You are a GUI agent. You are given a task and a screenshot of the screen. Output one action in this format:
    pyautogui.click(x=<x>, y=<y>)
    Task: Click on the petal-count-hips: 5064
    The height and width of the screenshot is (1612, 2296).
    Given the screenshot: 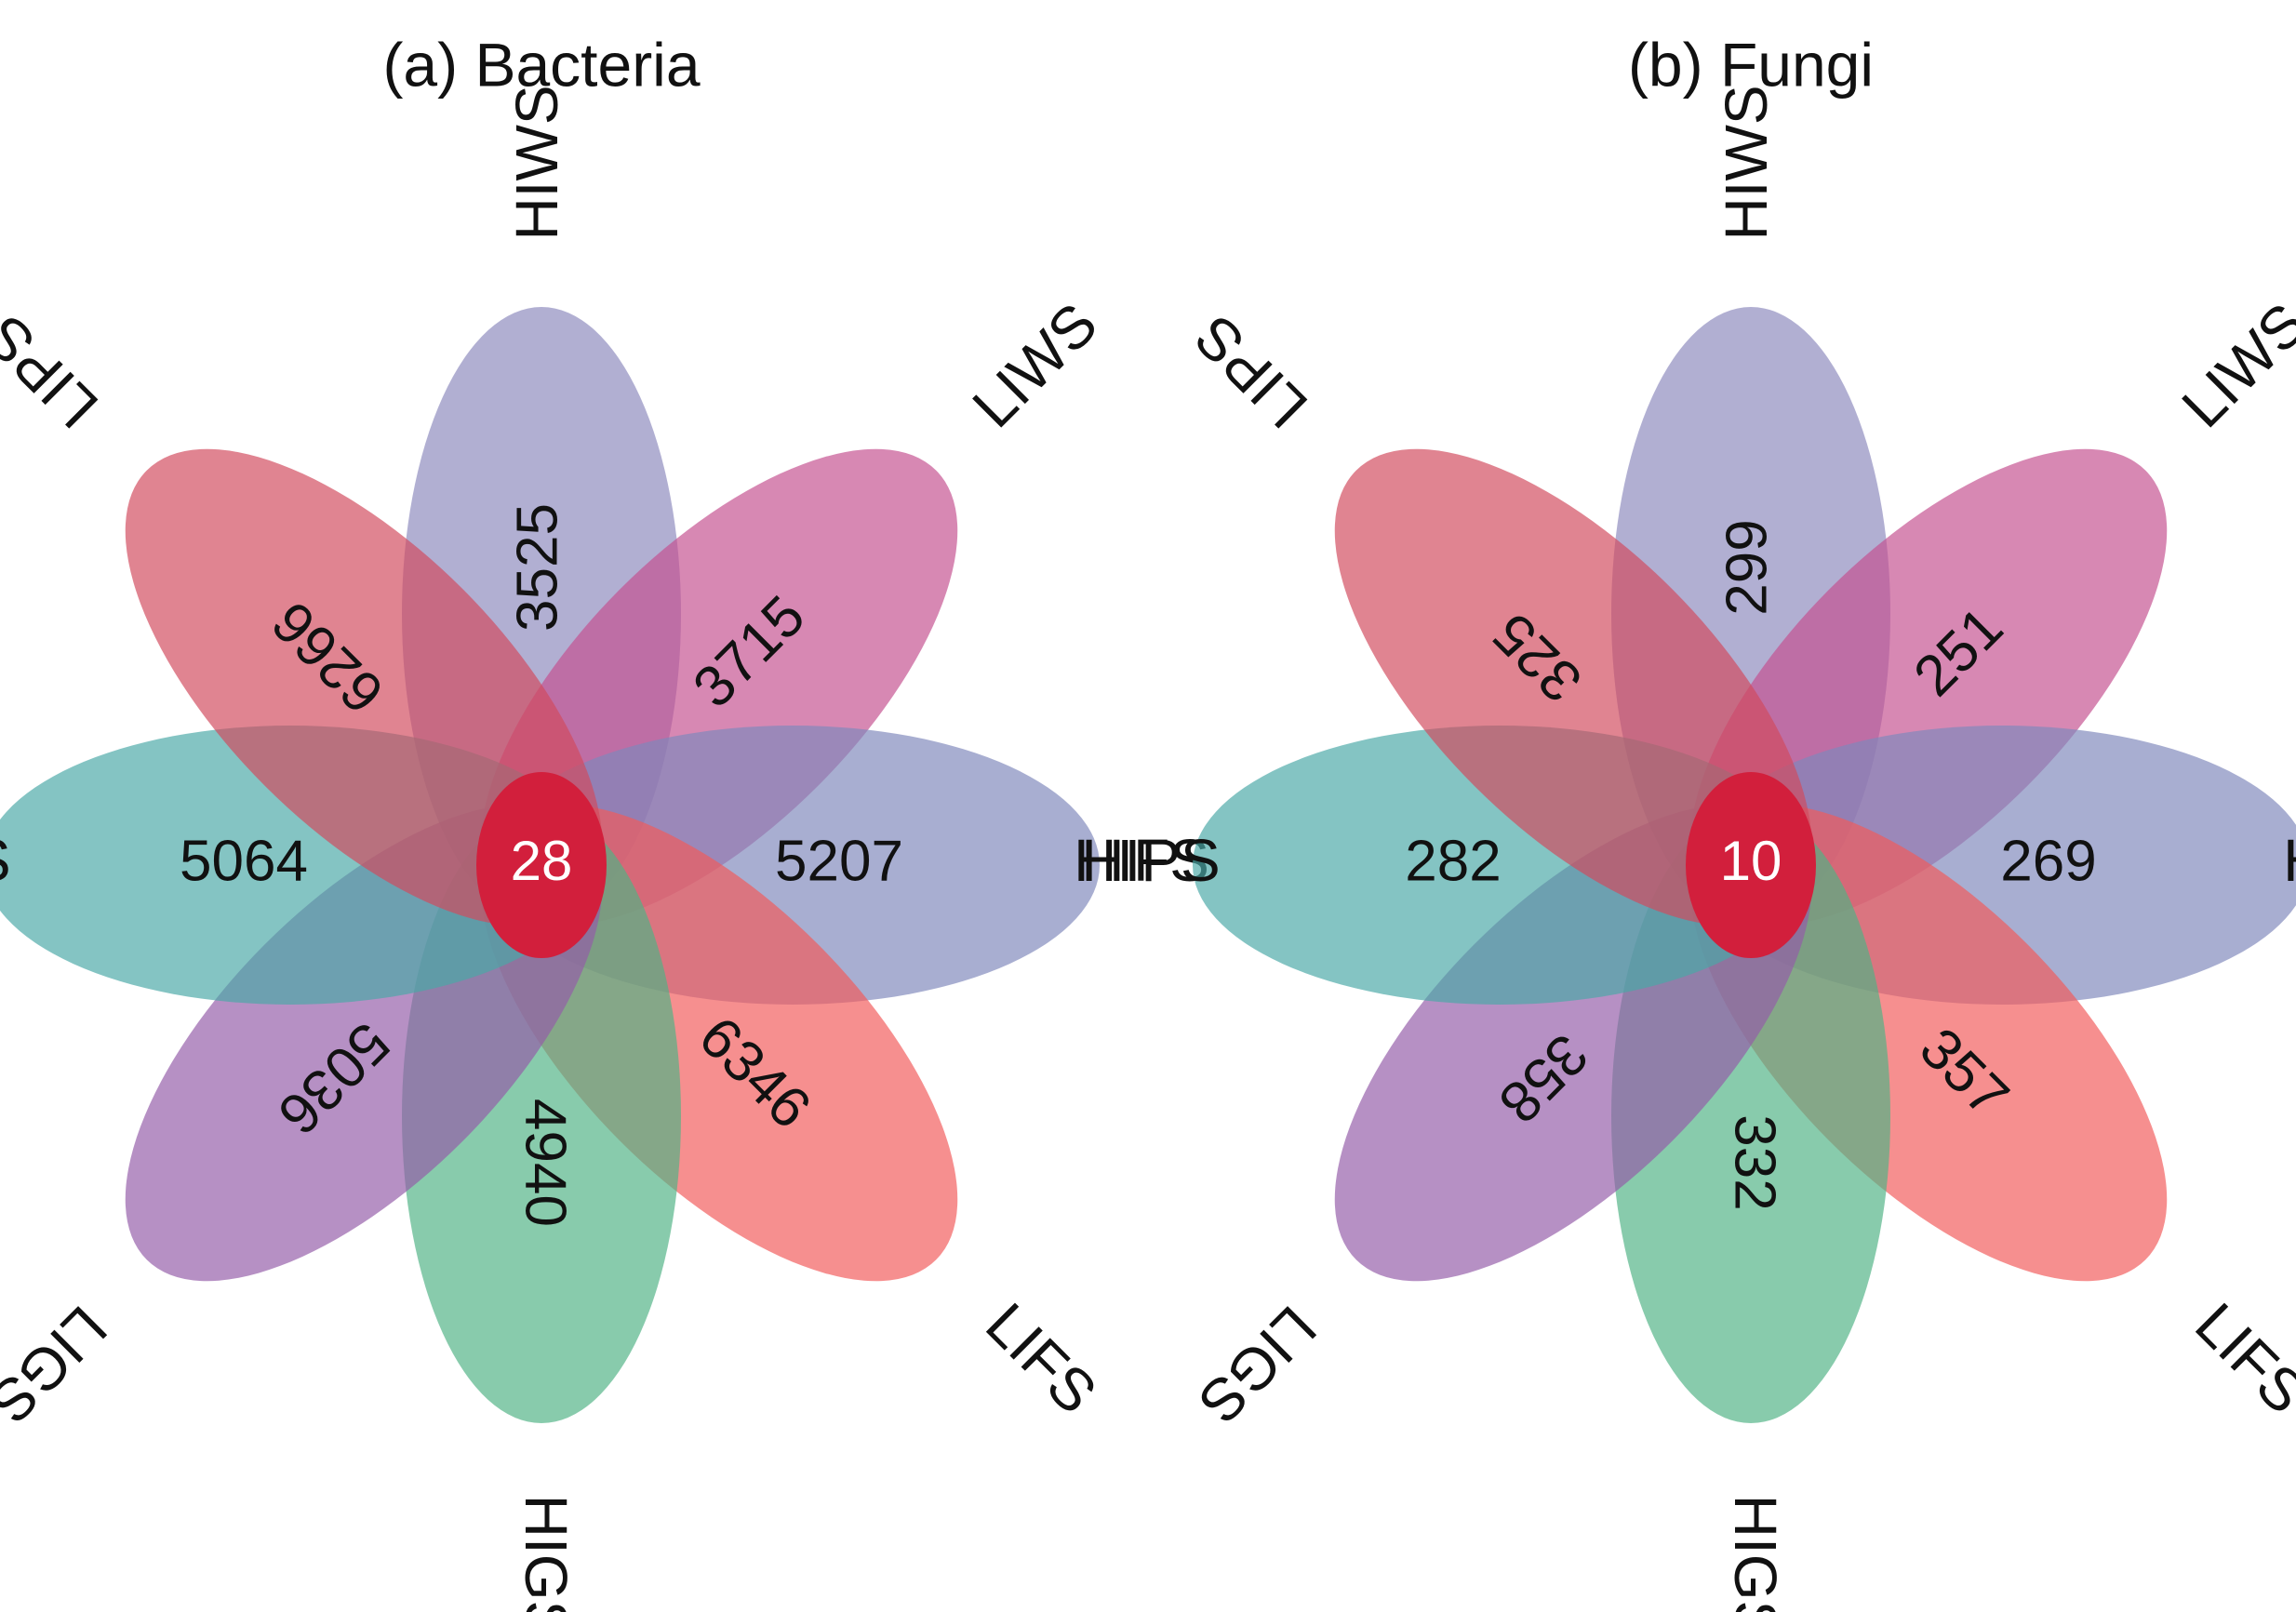 What is the action you would take?
    pyautogui.click(x=244, y=861)
    